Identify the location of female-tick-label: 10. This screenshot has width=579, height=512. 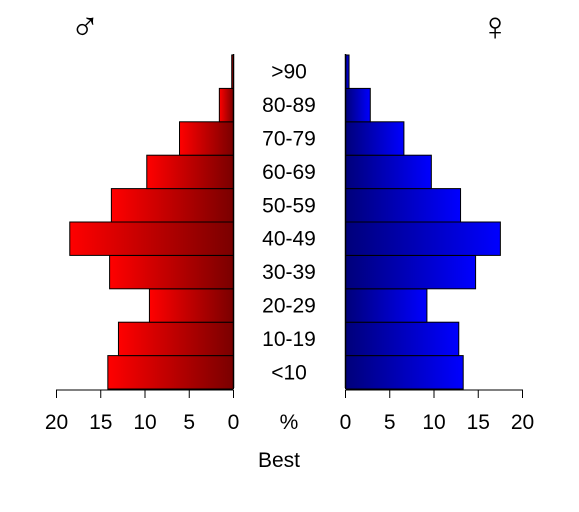
(433, 422).